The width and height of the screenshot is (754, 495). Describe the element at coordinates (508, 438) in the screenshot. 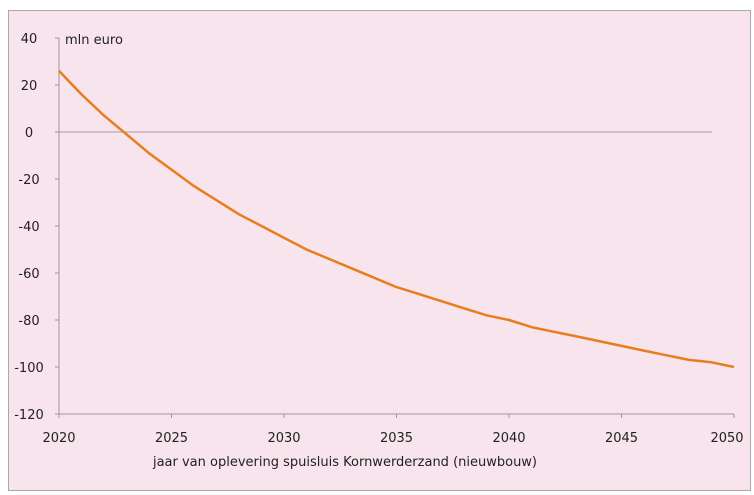

I see `x-tick-label: 2040` at that location.